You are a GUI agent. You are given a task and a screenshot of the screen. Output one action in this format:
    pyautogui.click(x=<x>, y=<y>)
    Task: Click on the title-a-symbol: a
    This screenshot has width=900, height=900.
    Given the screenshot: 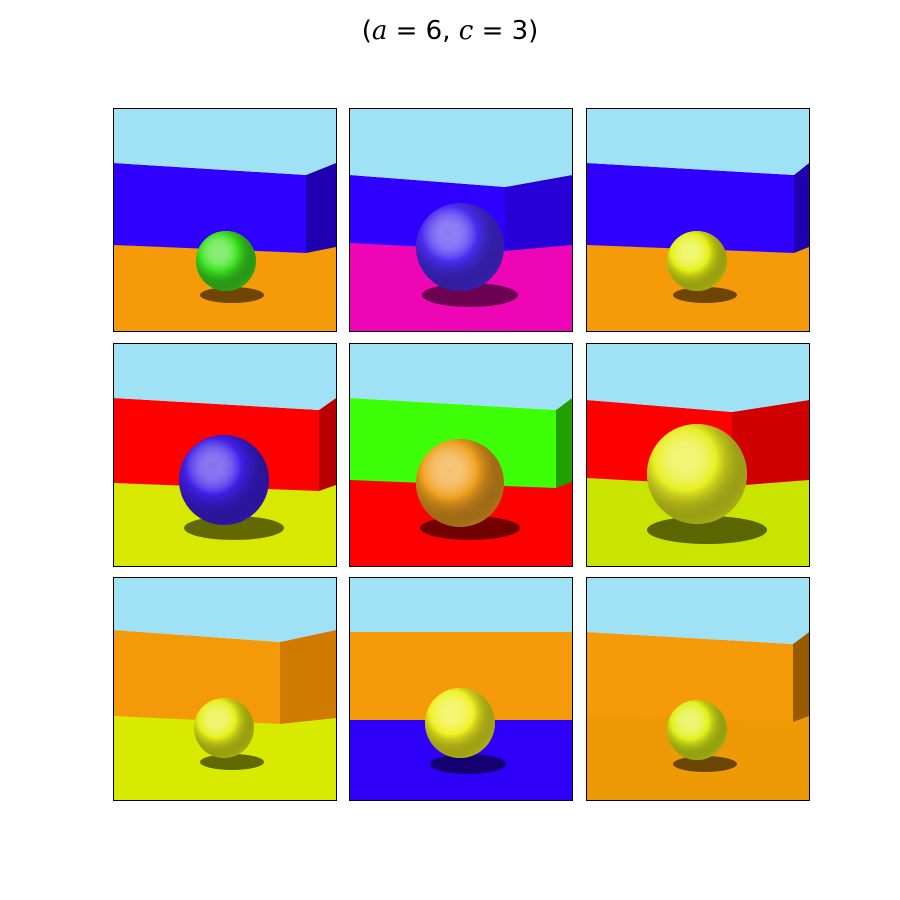 What is the action you would take?
    pyautogui.click(x=379, y=31)
    